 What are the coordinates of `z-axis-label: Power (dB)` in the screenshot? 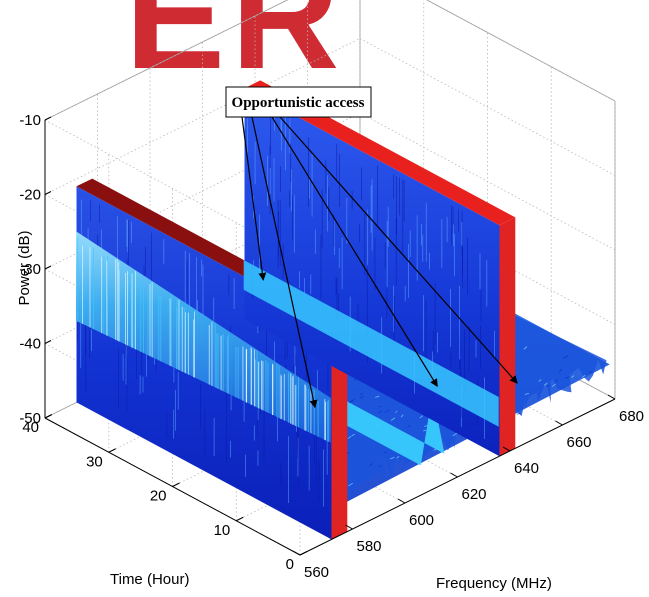 It's located at (24, 267).